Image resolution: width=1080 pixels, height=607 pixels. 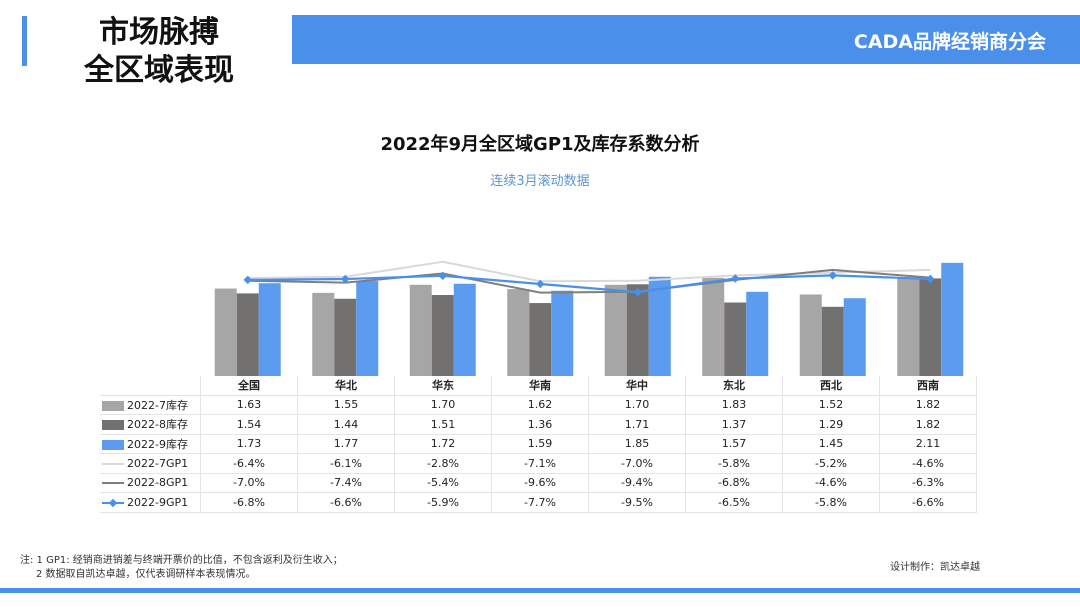 I want to click on category-label: 华东, so click(x=443, y=386).